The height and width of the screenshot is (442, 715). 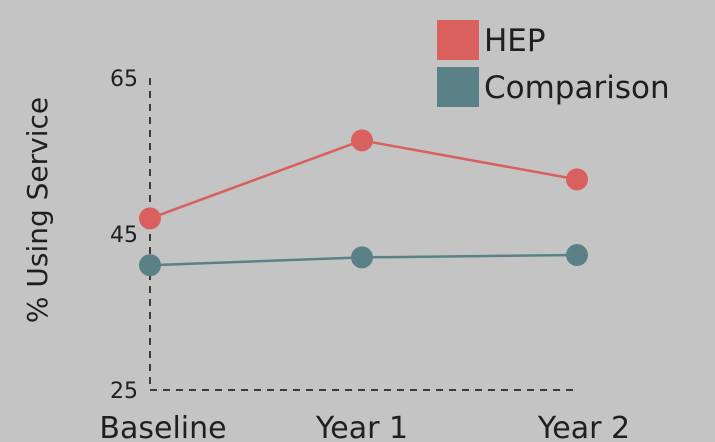 I want to click on legend: HEP Comparison, so click(x=553, y=63).